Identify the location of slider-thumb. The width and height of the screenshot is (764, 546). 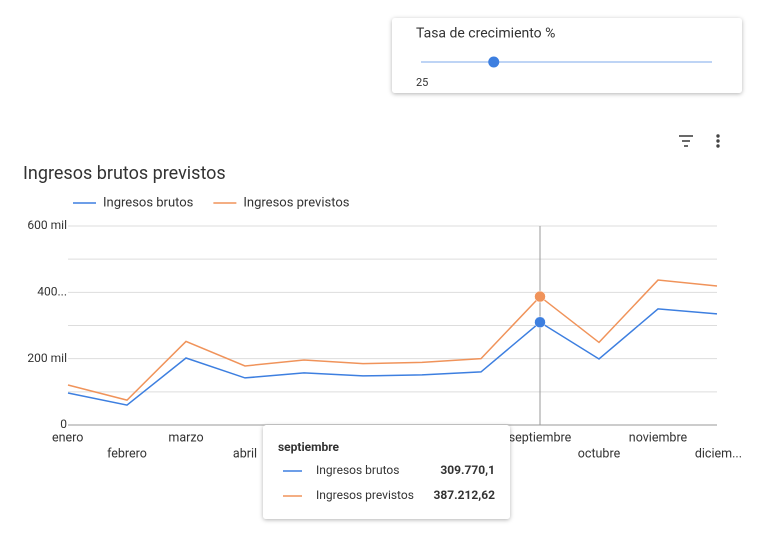
(494, 62).